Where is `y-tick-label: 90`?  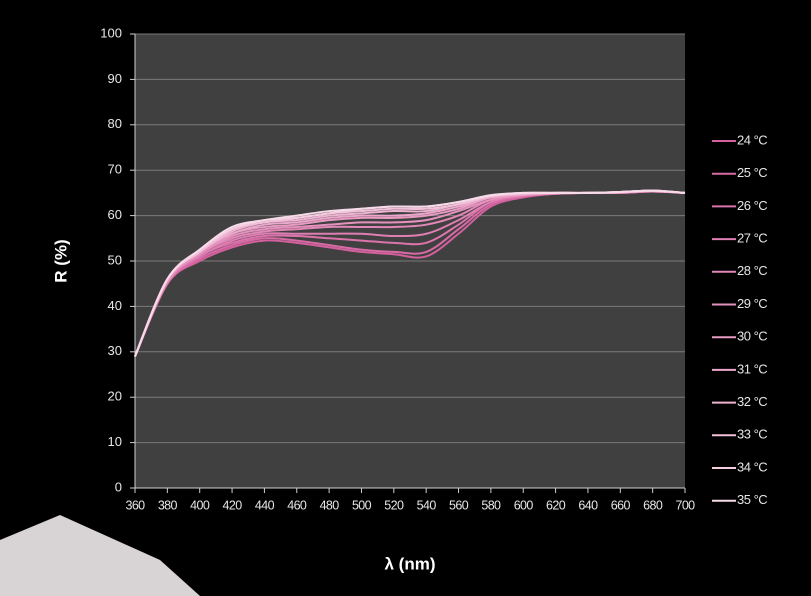 y-tick-label: 90 is located at coordinates (115, 78).